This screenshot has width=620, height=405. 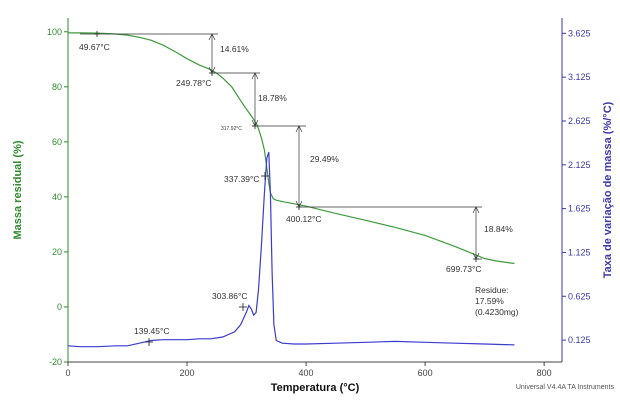 What do you see at coordinates (57, 87) in the screenshot?
I see `left-tick-label: 80` at bounding box center [57, 87].